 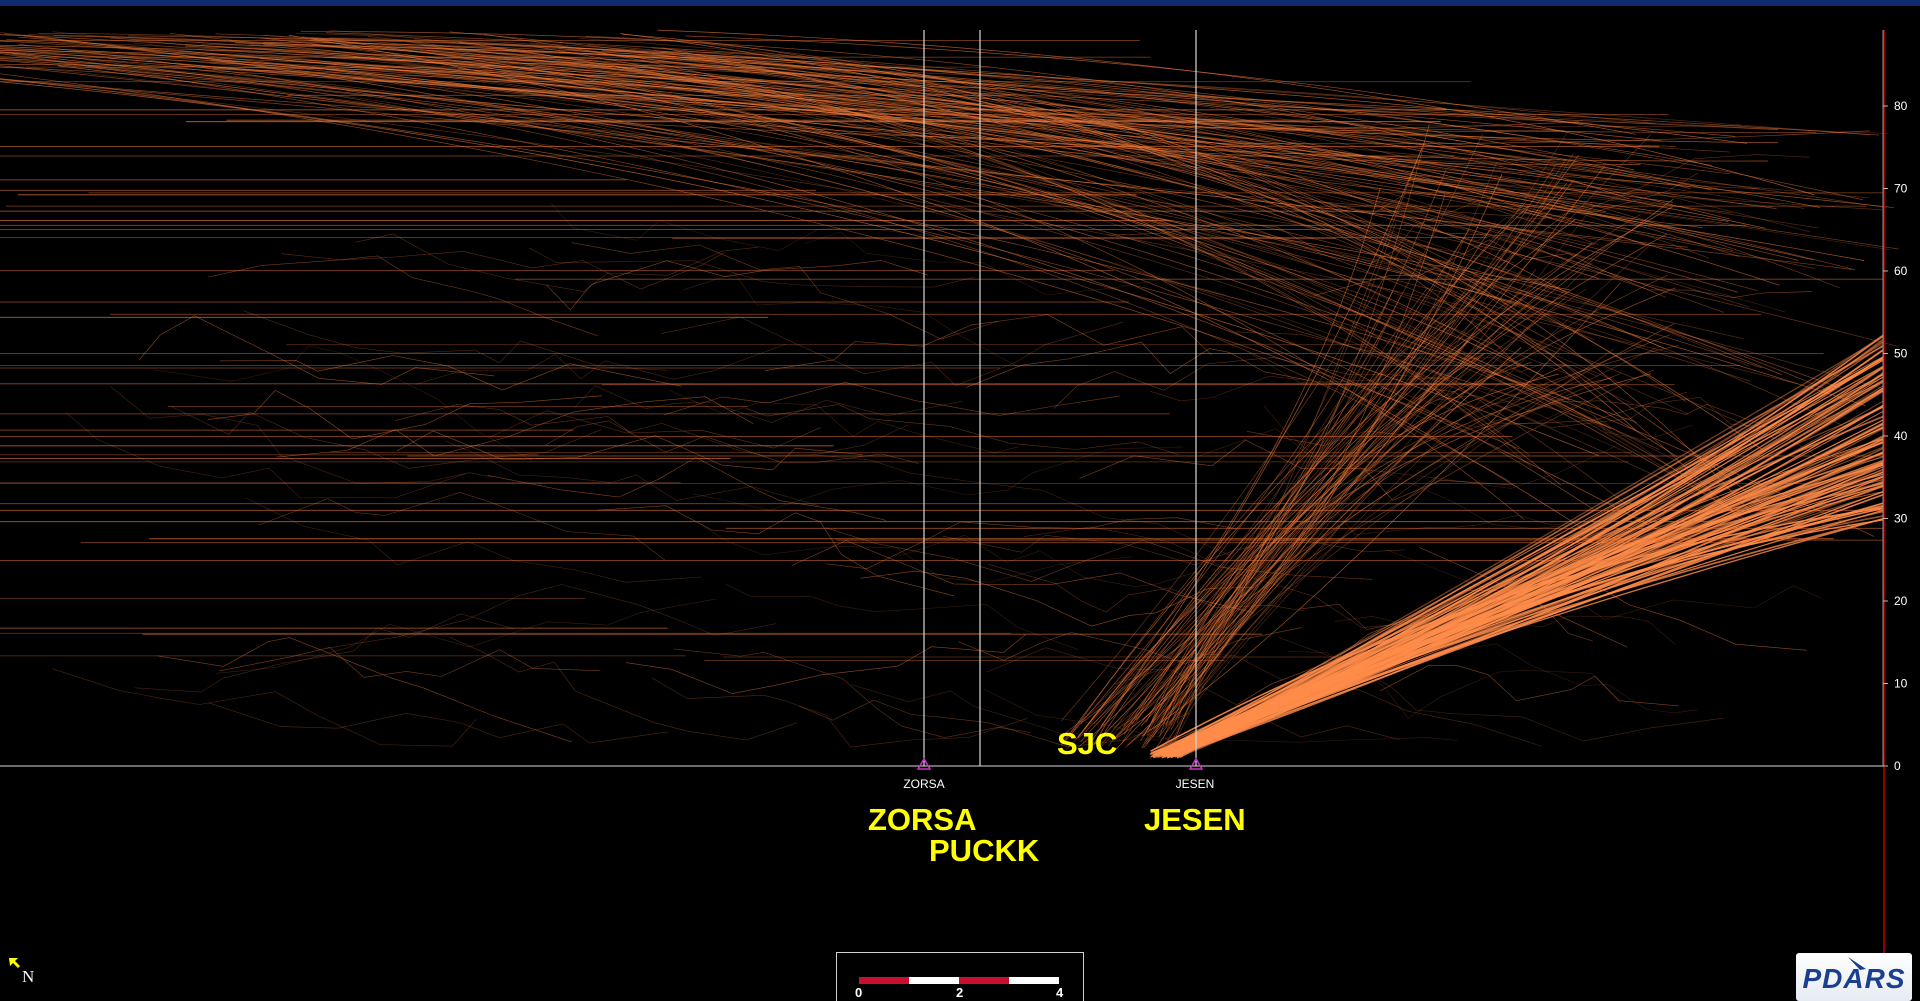 I want to click on scale-label-4: 4, so click(x=1060, y=992).